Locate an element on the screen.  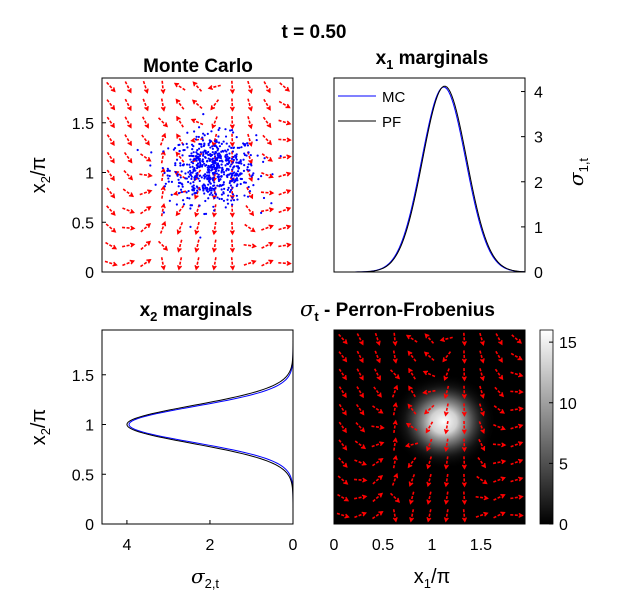
ytick-label: 2 is located at coordinates (538, 183).